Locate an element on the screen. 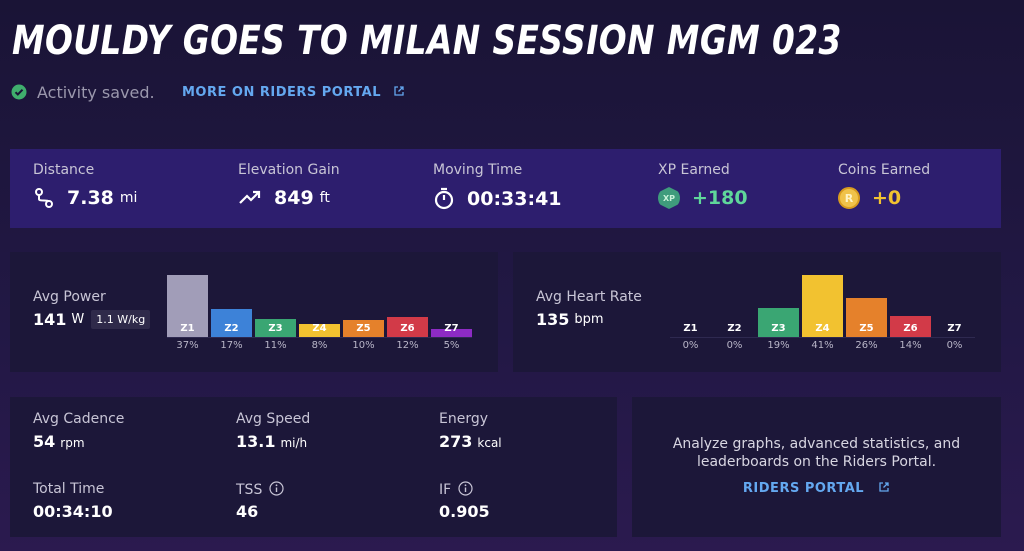 This screenshot has width=1024, height=551. detail-value: 13.1 is located at coordinates (256, 441).